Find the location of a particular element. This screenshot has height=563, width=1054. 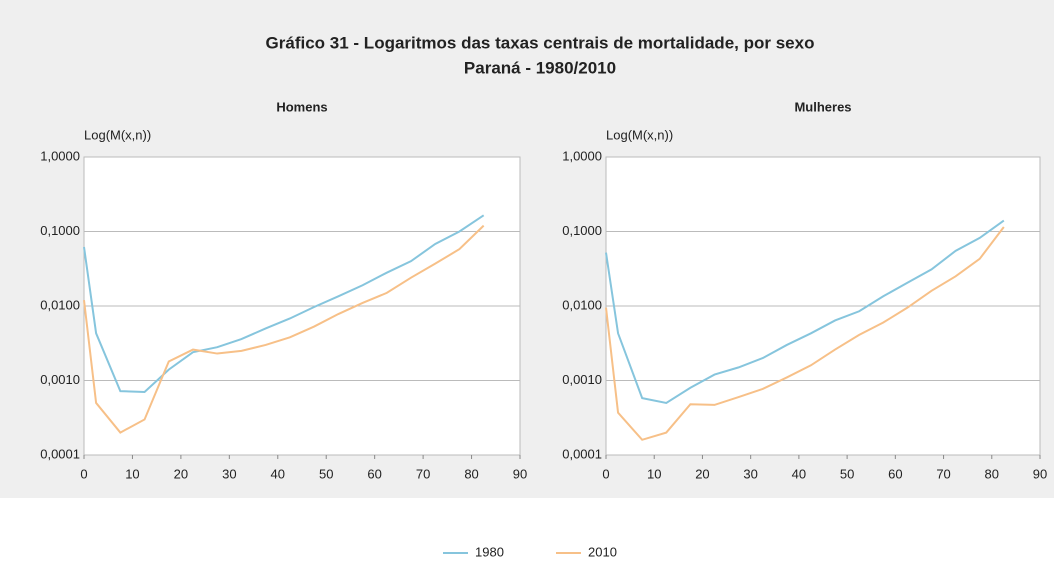

chart-subtitle: Paraná - 1980/2010 is located at coordinates (540, 67).